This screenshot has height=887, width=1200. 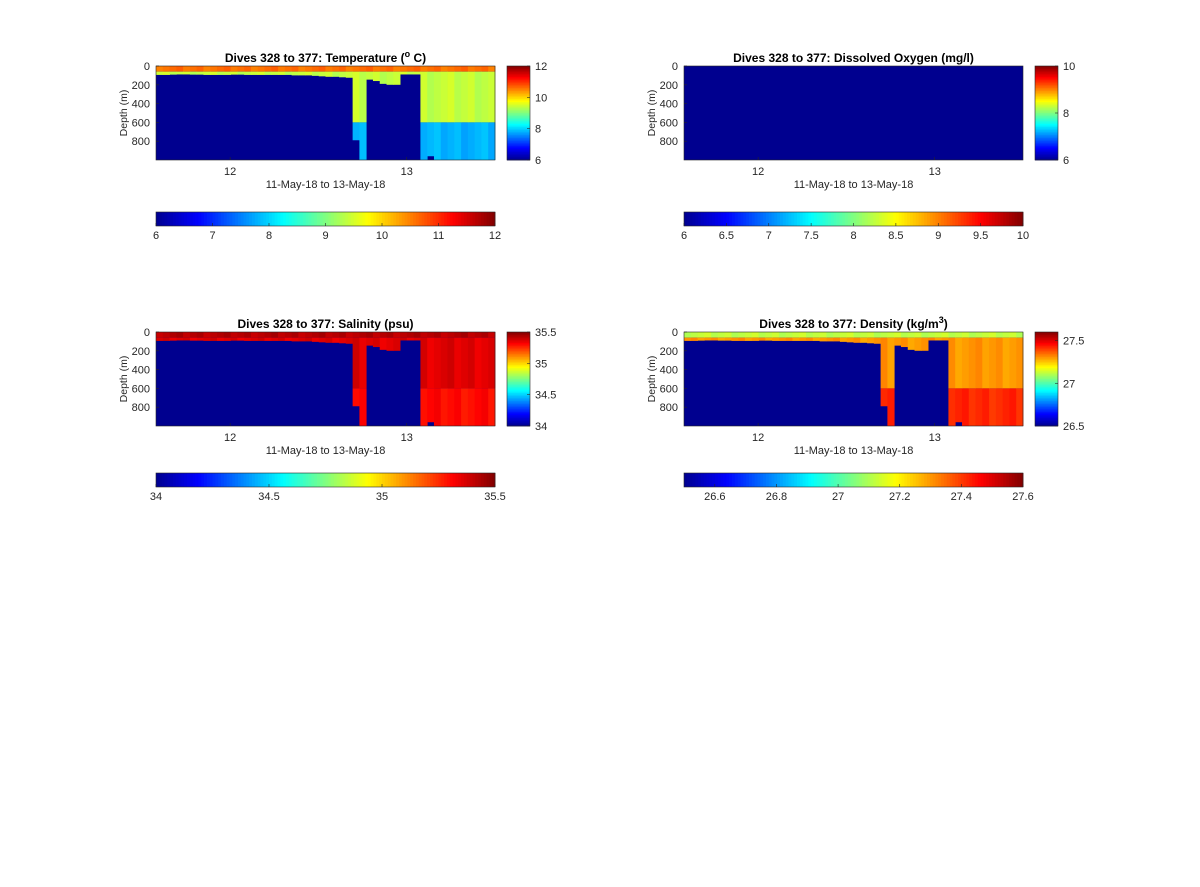 I want to click on bottom-colorbar-label: 8, so click(x=853, y=236).